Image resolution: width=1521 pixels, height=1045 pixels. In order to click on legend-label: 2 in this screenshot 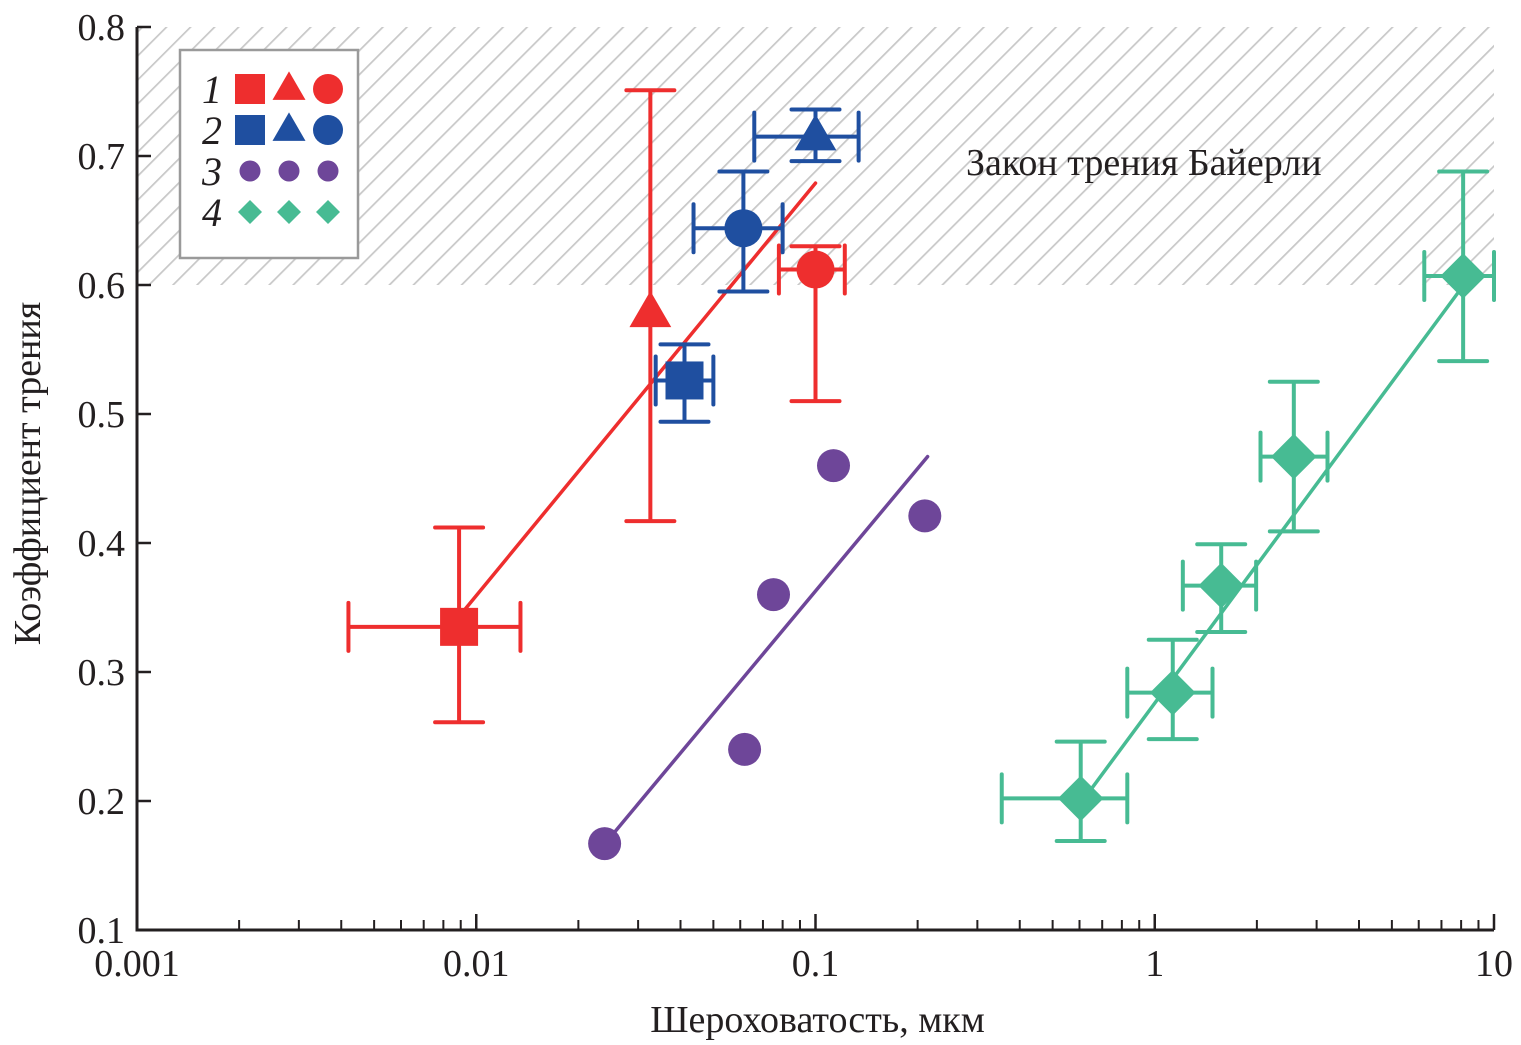, I will do `click(212, 130)`.